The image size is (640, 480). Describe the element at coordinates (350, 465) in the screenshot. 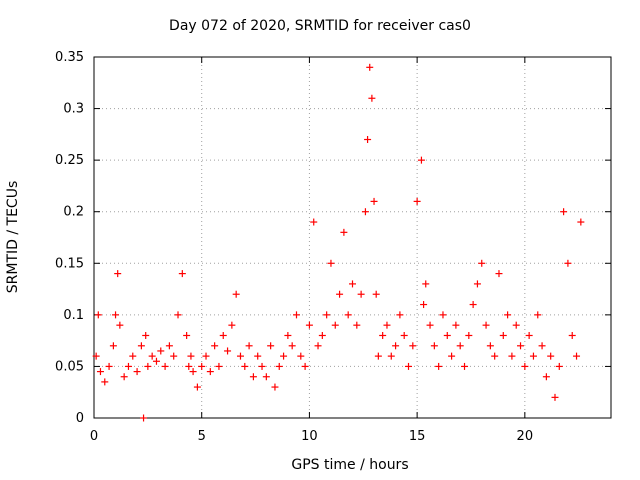

I see `x-axis-label: GPS time / hours` at that location.